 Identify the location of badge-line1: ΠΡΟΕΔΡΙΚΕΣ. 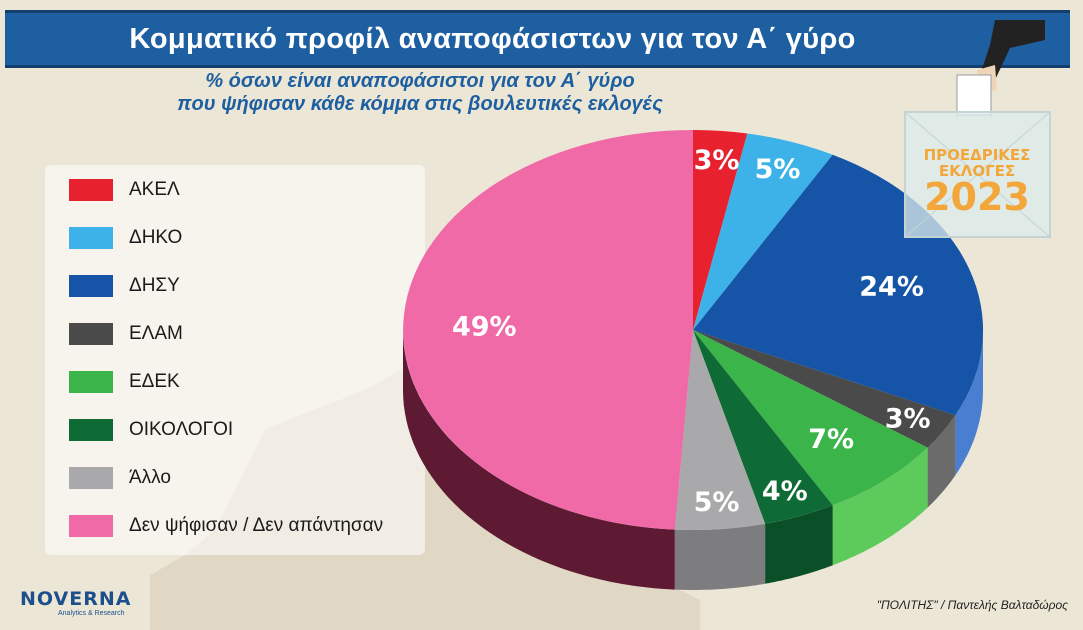
(977, 155).